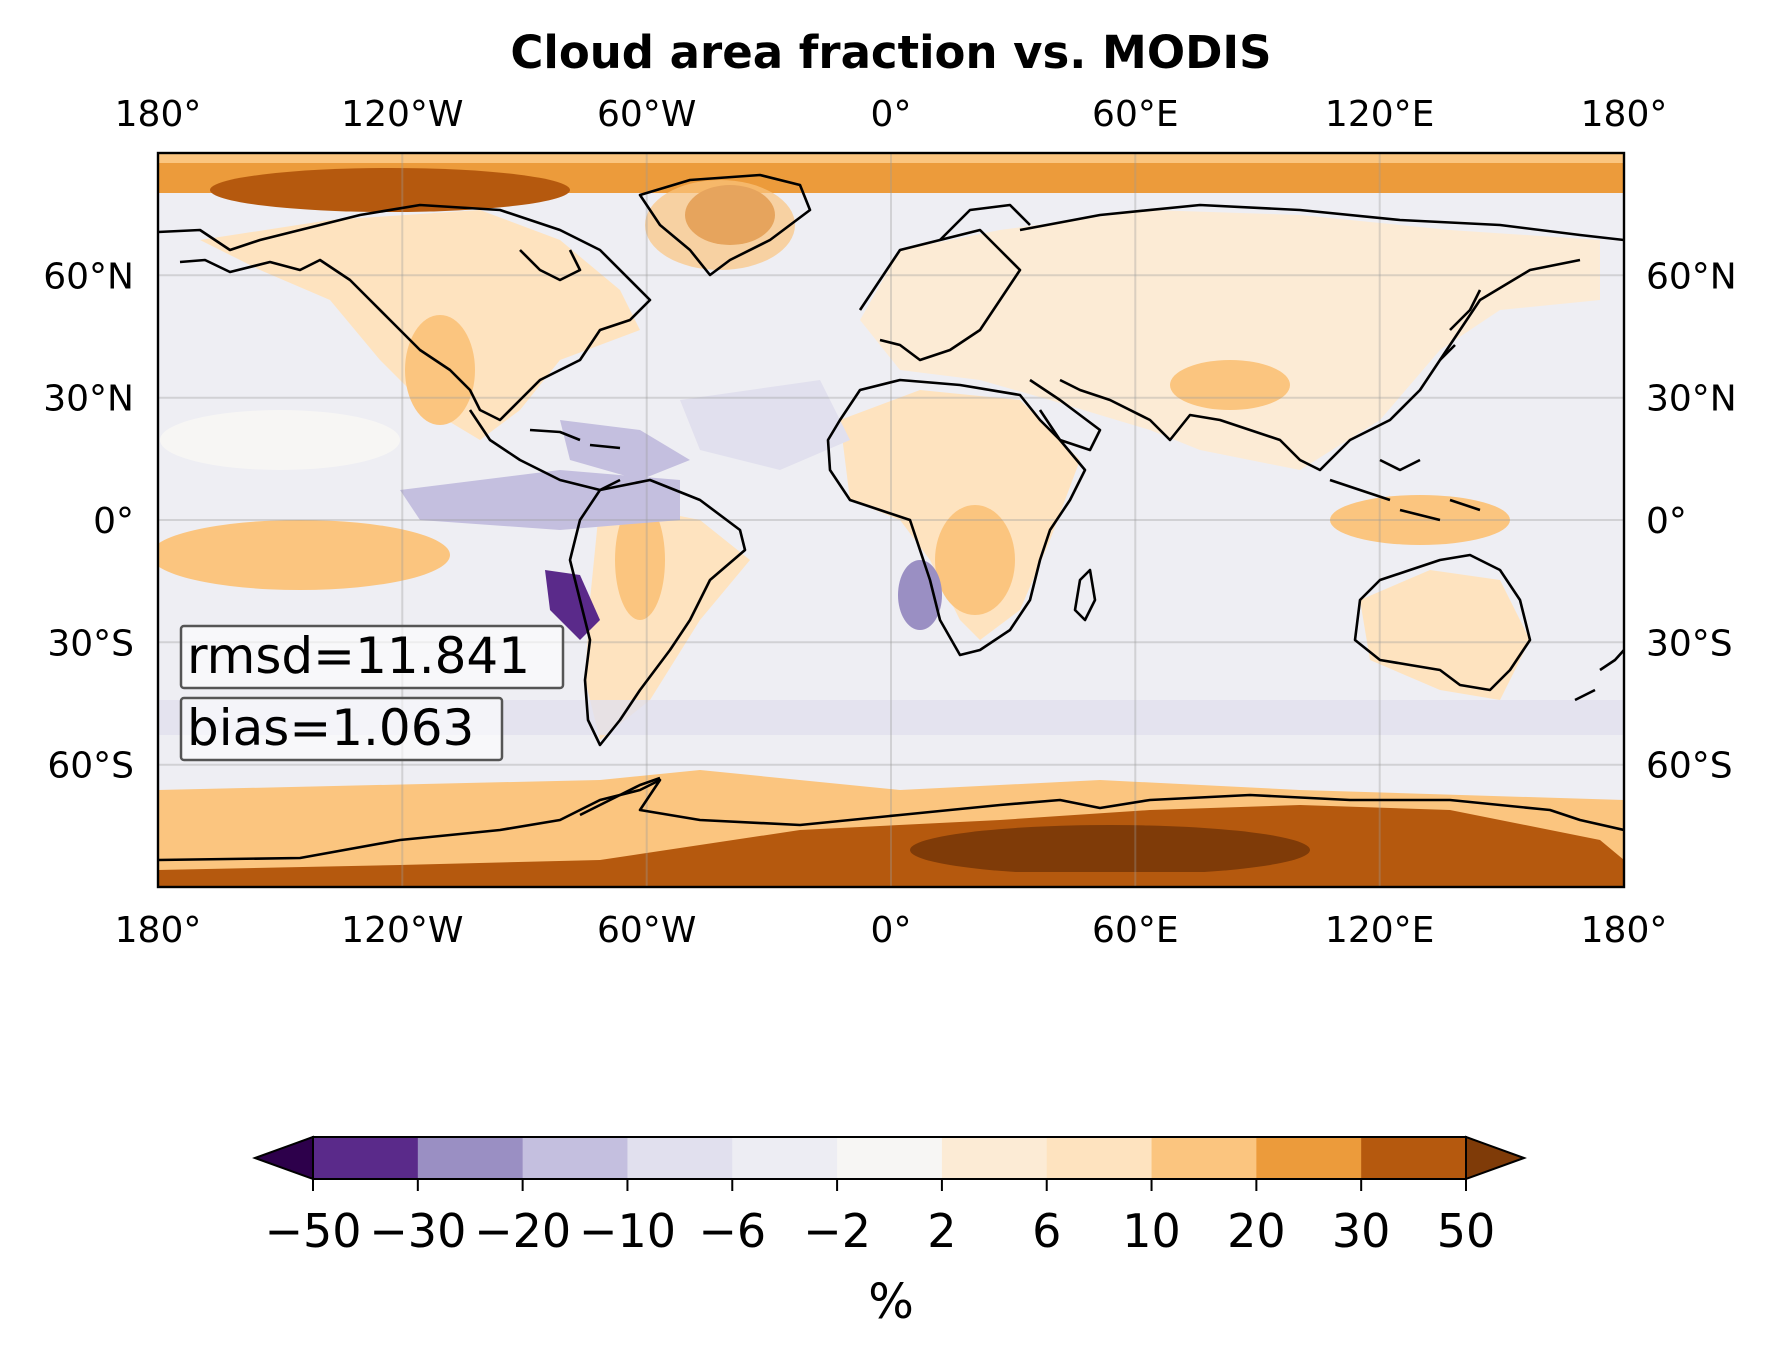  I want to click on colorbar-tick-label: −2, so click(837, 1231).